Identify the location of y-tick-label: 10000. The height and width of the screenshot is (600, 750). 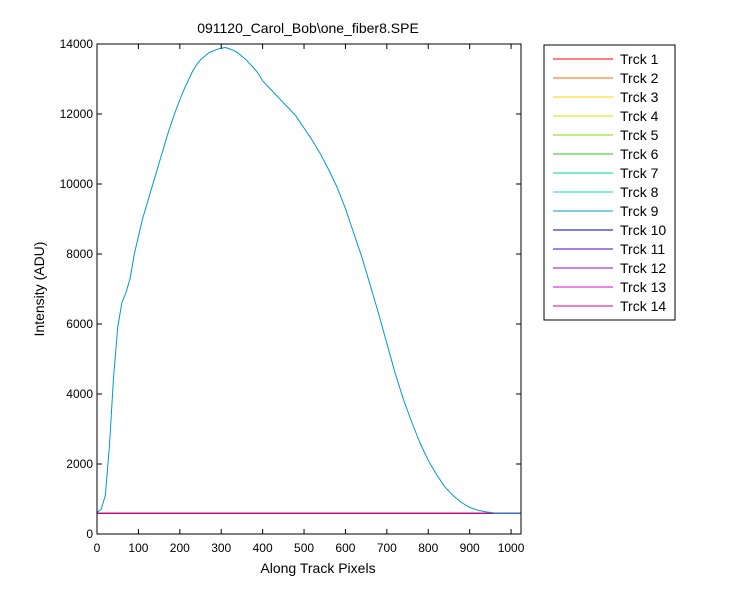
(77, 184).